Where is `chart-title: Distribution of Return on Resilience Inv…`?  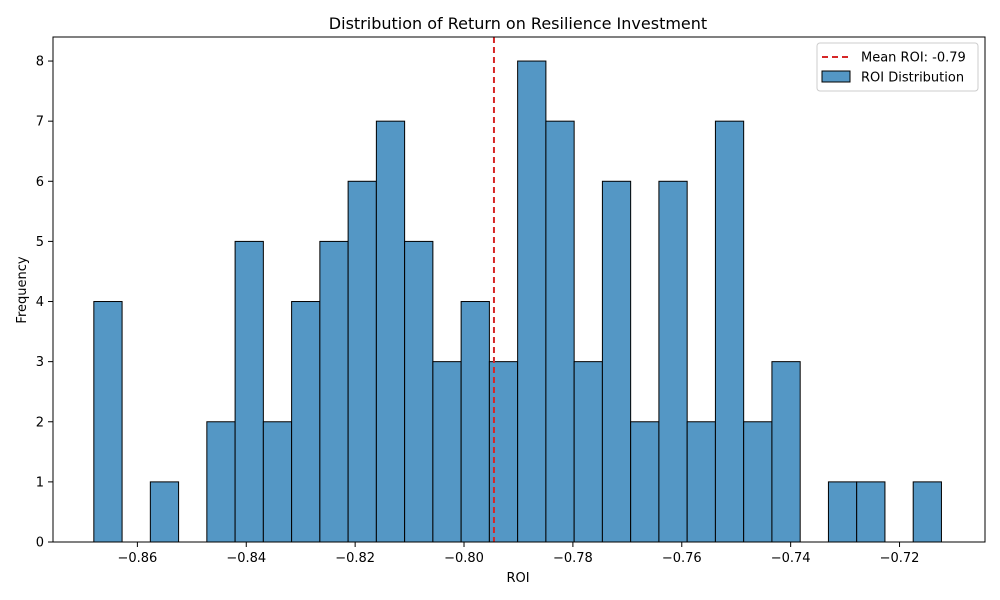
chart-title: Distribution of Return on Resilience Inv… is located at coordinates (518, 23).